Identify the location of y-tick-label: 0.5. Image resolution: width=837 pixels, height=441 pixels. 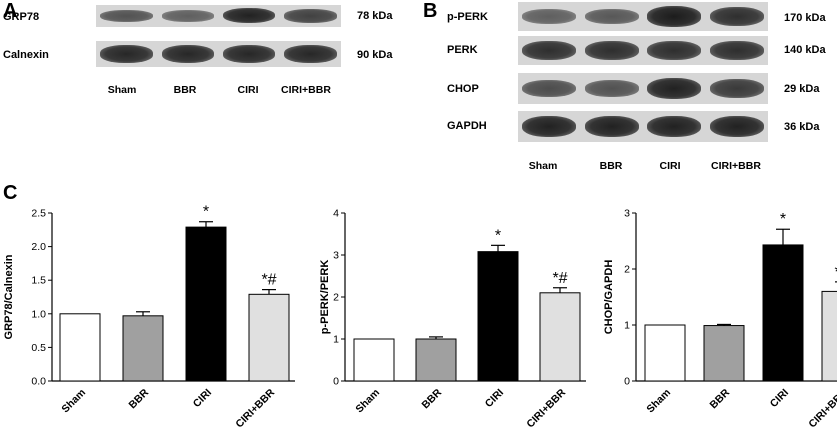
(38, 348).